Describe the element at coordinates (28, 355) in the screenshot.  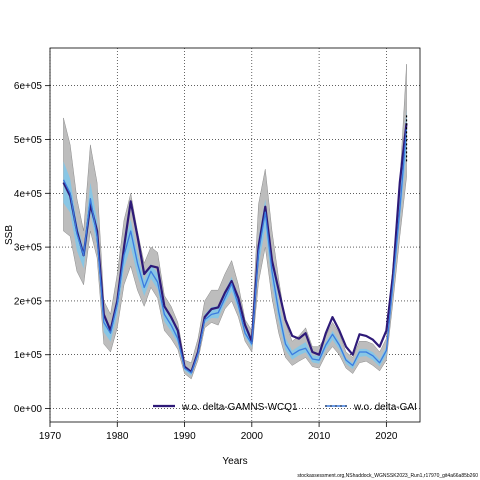
I see `y-tick-label: 1e+05` at that location.